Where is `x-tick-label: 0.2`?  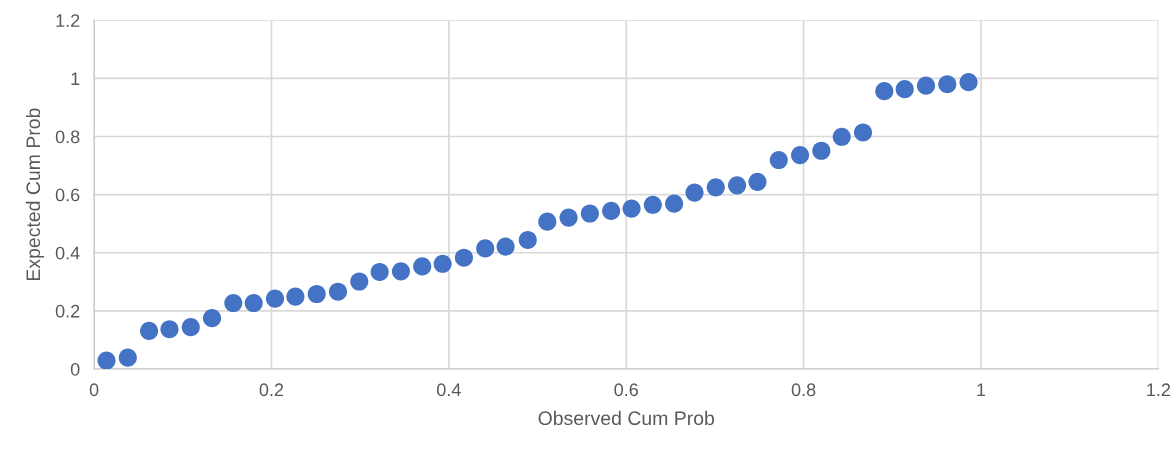 x-tick-label: 0.2 is located at coordinates (271, 390).